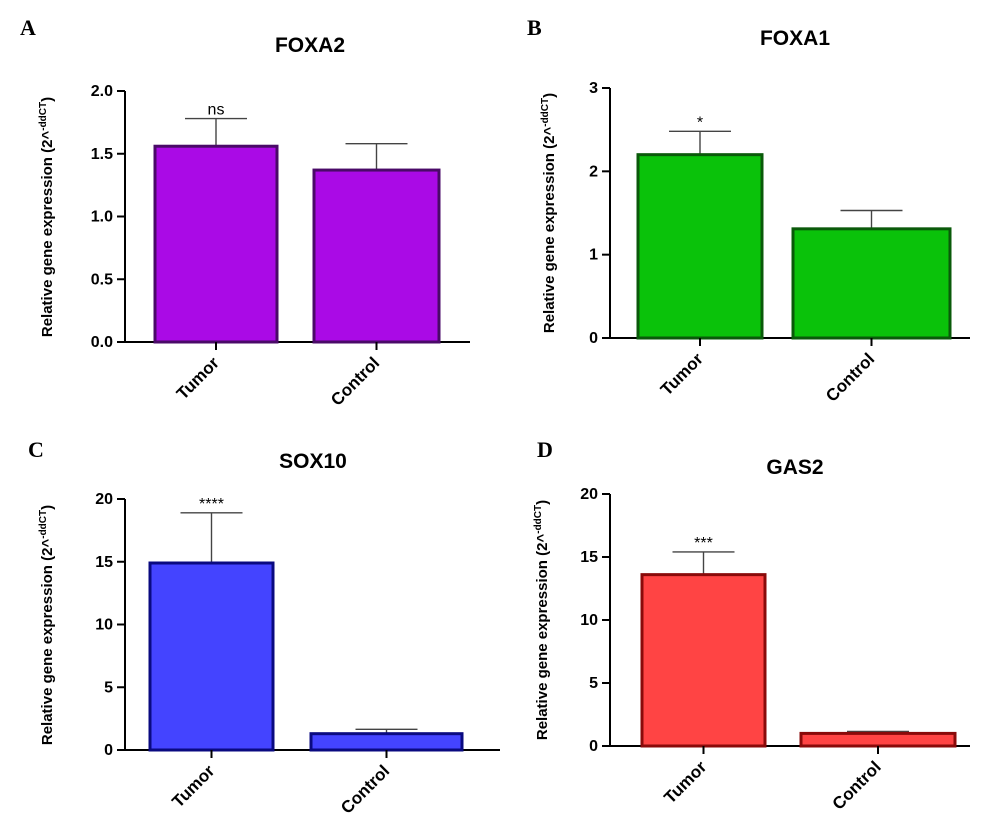  What do you see at coordinates (102, 217) in the screenshot?
I see `y-tick-label: 1.0` at bounding box center [102, 217].